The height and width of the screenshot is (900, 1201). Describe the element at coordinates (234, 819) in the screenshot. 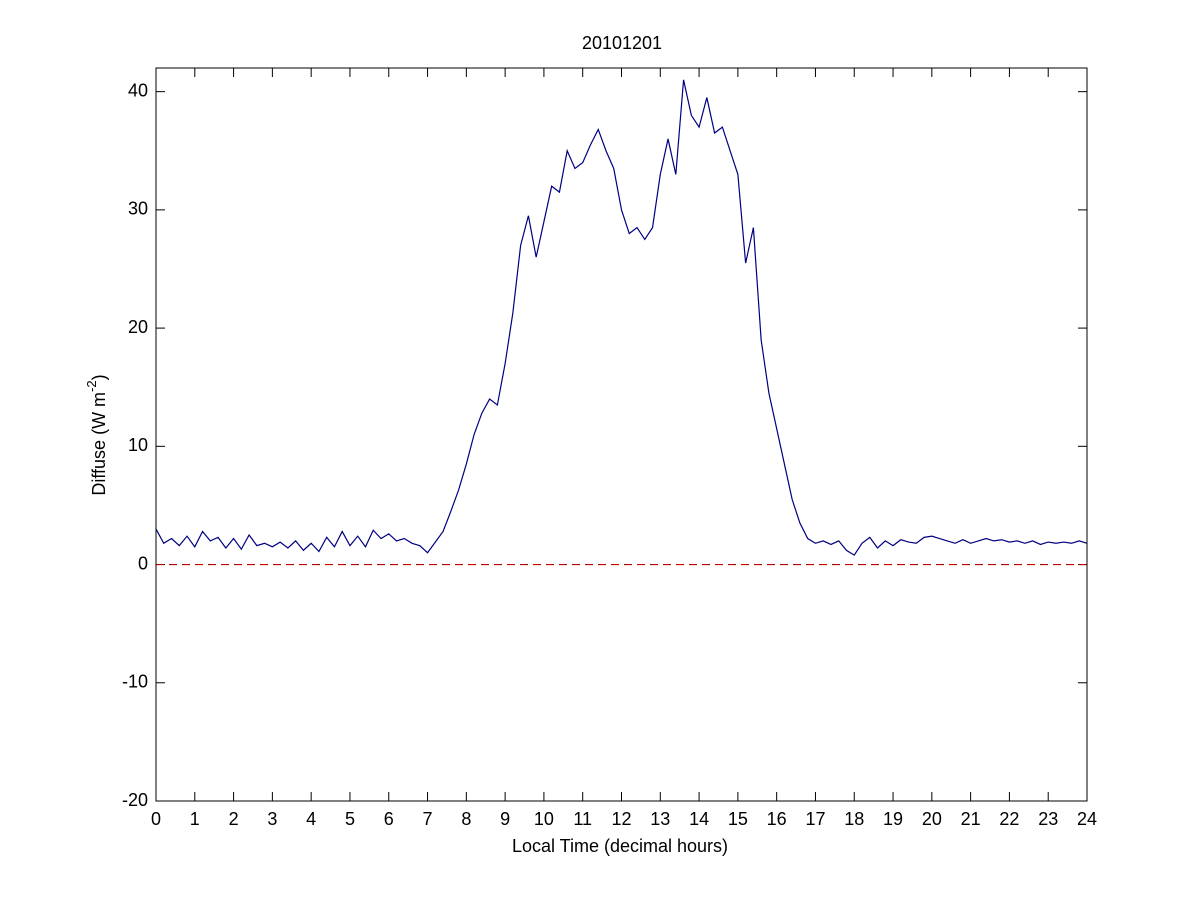

I see `x-tick-label: 2` at that location.